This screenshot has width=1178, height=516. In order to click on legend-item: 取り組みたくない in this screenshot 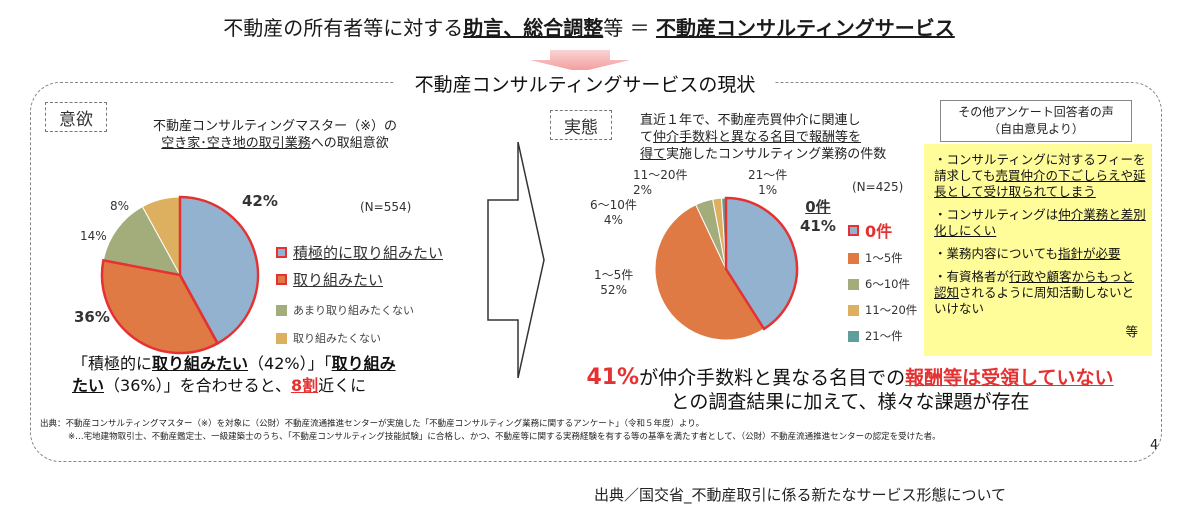, I will do `click(381, 338)`.